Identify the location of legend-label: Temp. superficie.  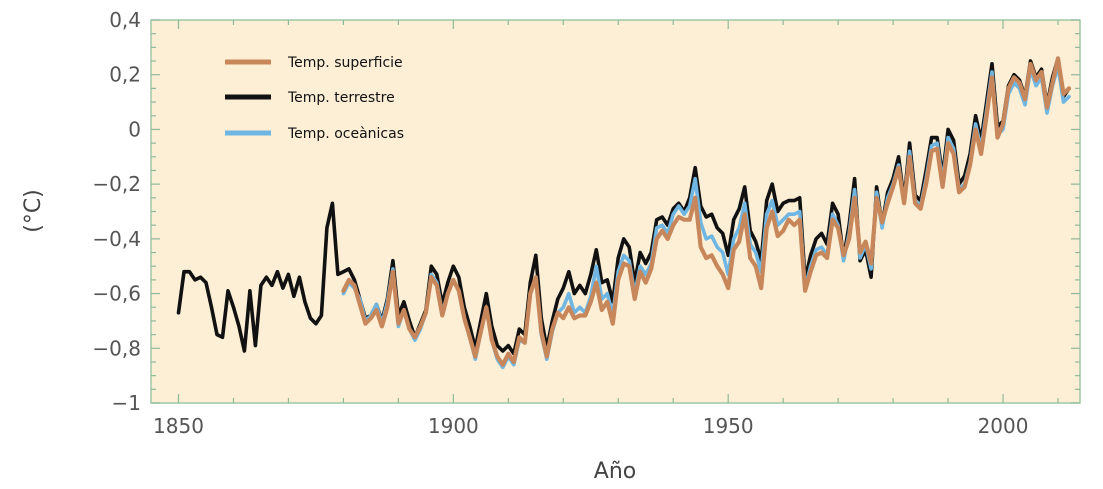
(345, 63).